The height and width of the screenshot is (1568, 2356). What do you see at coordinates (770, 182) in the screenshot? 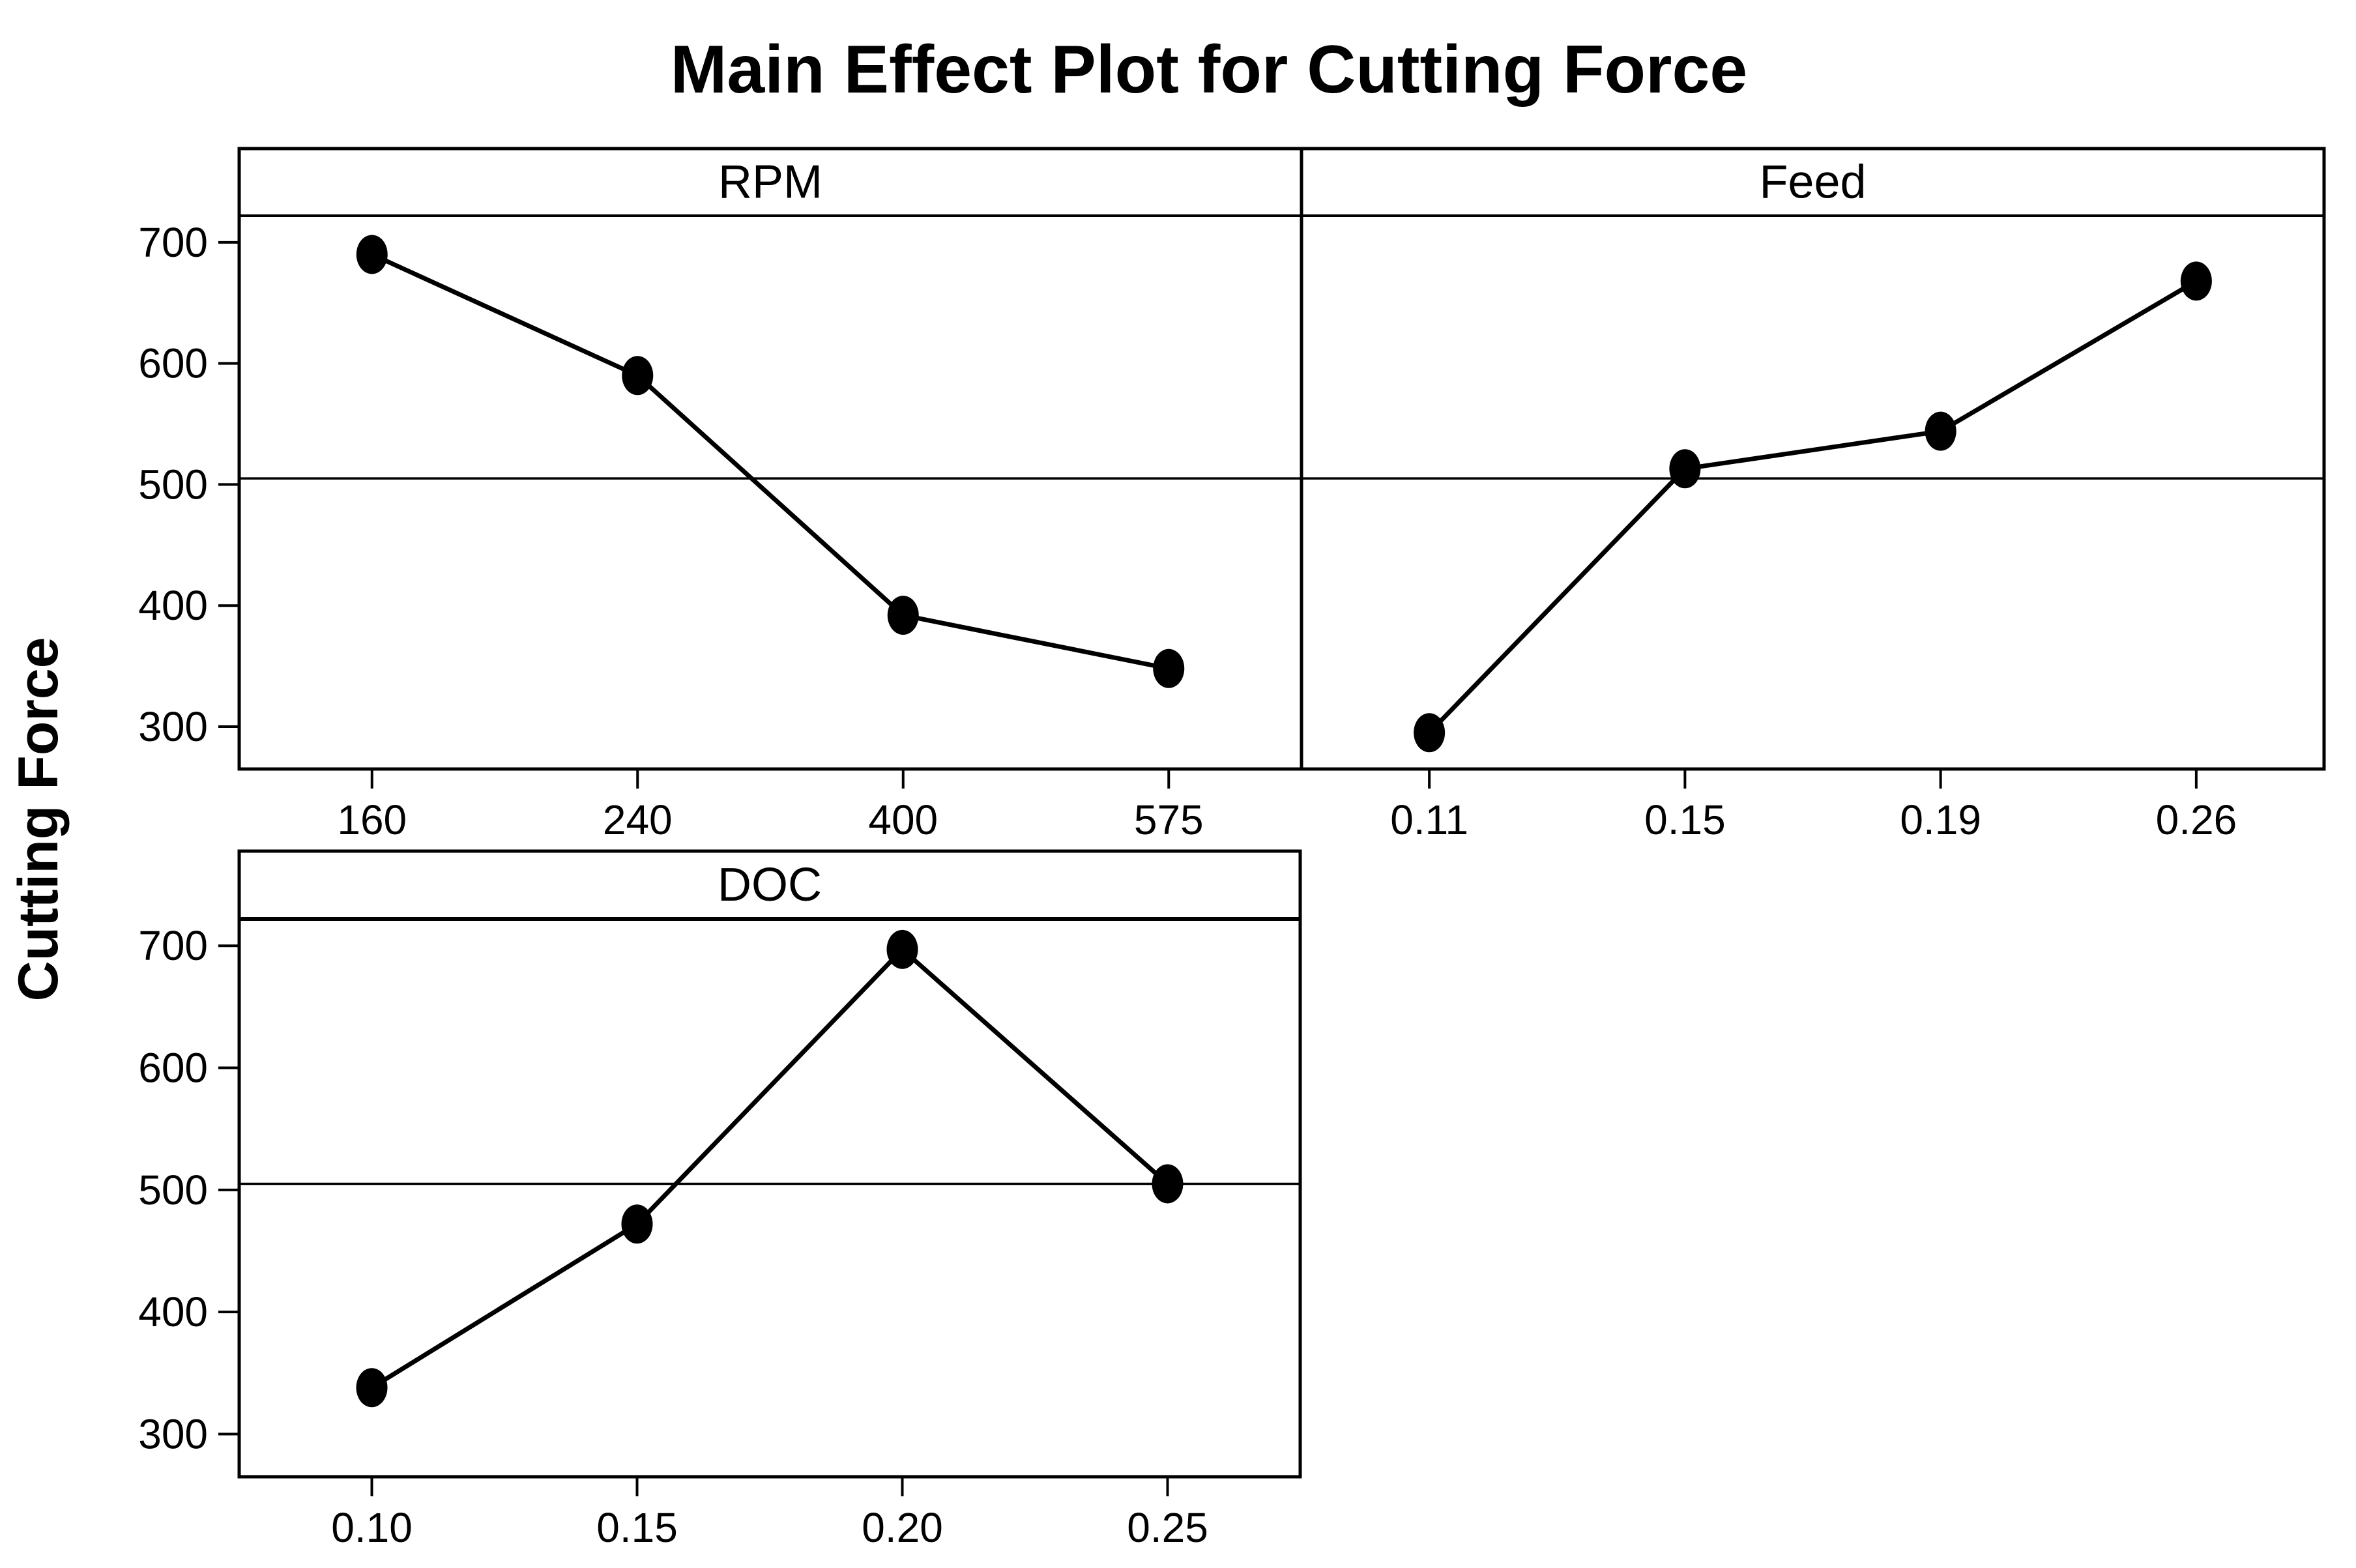
I see `panel-label-rpm: RPM` at bounding box center [770, 182].